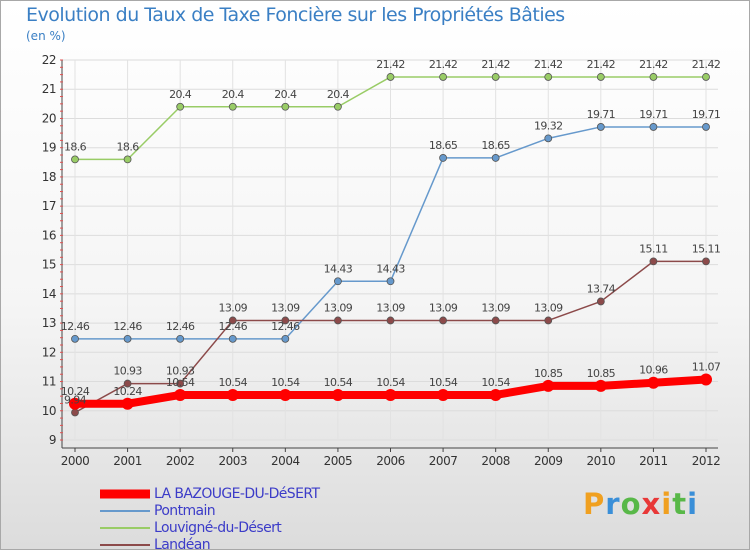 The height and width of the screenshot is (553, 750). I want to click on y-tick-label: 18, so click(49, 177).